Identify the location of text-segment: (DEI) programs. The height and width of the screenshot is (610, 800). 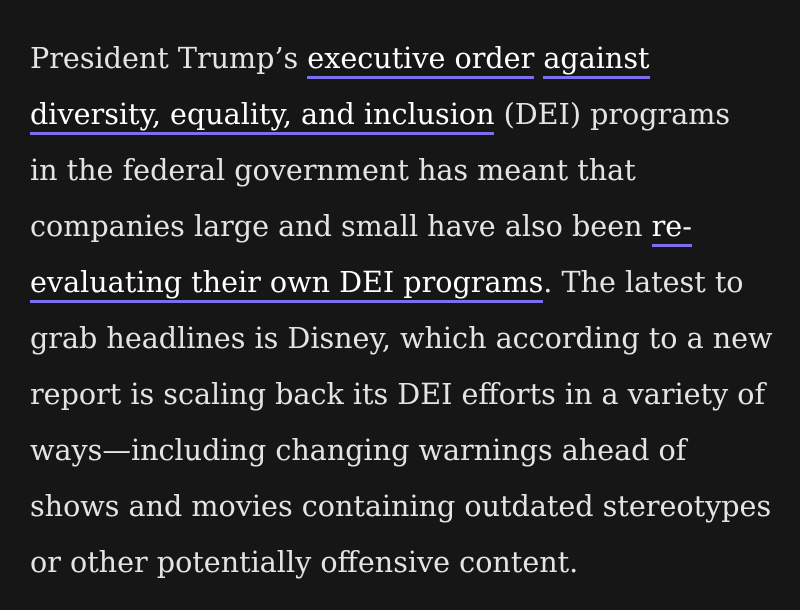
(612, 114).